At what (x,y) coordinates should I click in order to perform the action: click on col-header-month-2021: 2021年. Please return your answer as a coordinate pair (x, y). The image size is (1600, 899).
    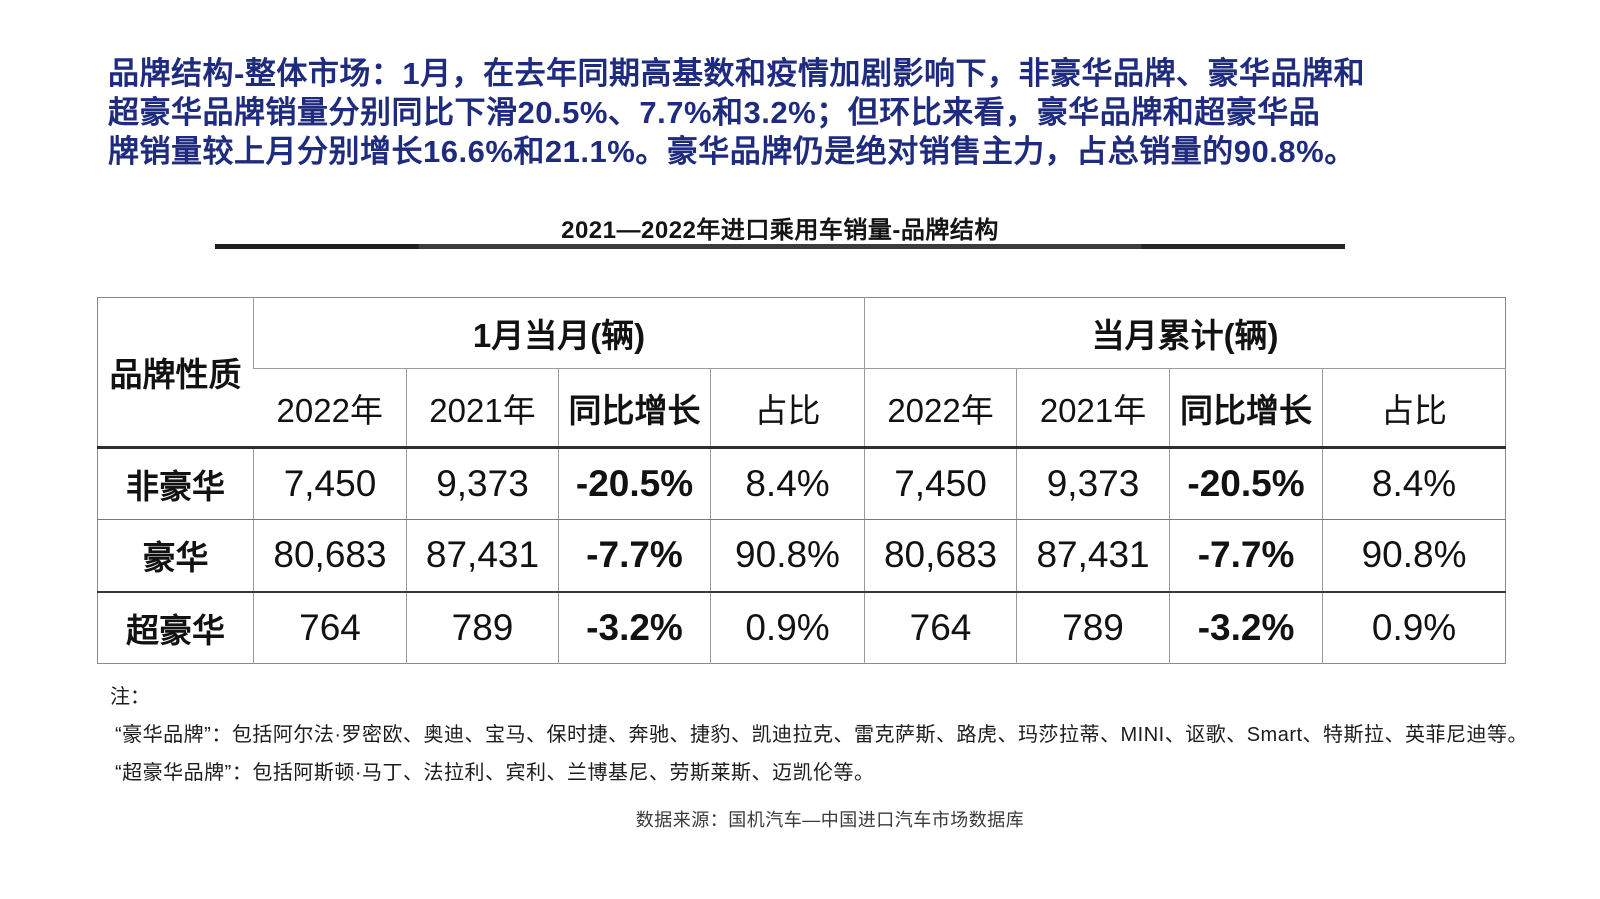
    Looking at the image, I should click on (482, 408).